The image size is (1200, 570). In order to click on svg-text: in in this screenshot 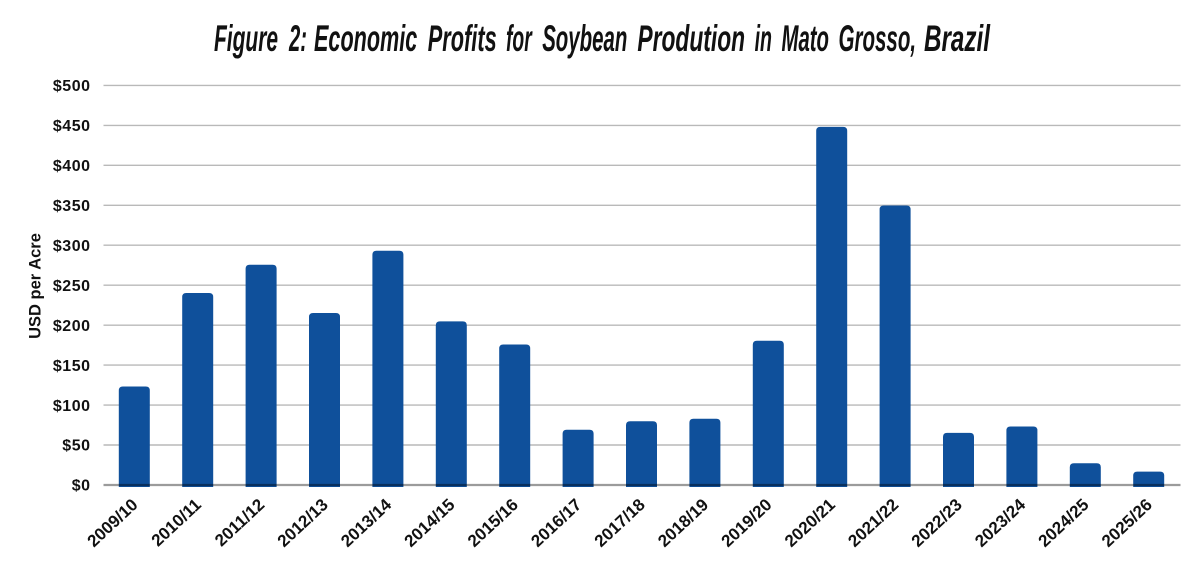, I will do `click(763, 38)`.